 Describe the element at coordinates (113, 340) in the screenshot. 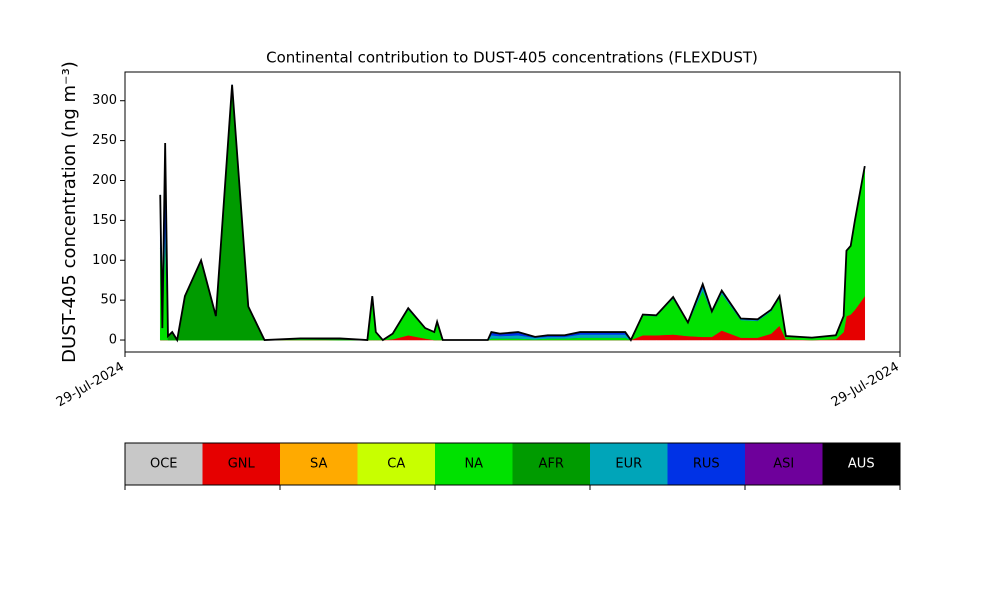

I see `y-tick-label: 0` at that location.